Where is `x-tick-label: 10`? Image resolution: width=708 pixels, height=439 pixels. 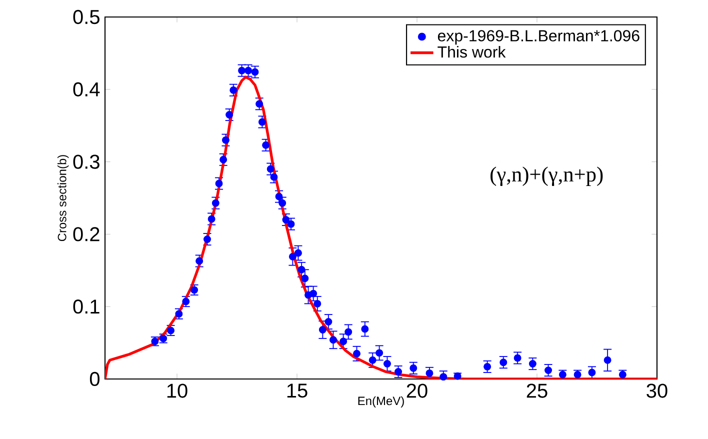
x-tick-label: 10 is located at coordinates (177, 391).